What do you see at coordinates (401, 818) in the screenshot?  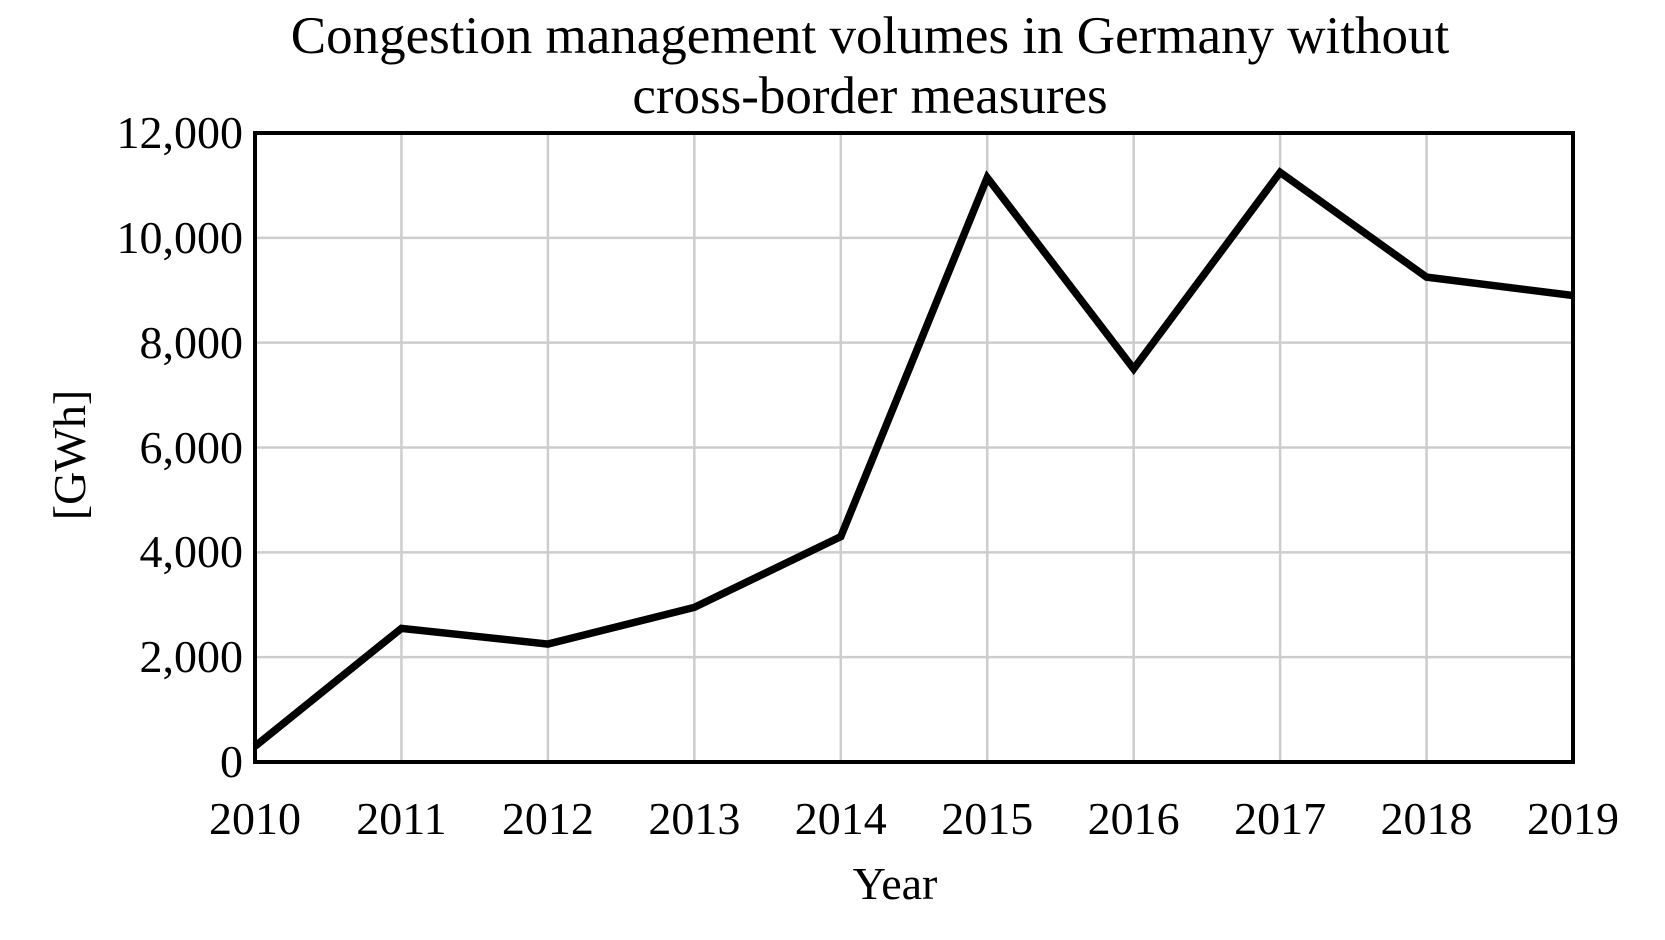 I see `x-tick-label: 2011` at bounding box center [401, 818].